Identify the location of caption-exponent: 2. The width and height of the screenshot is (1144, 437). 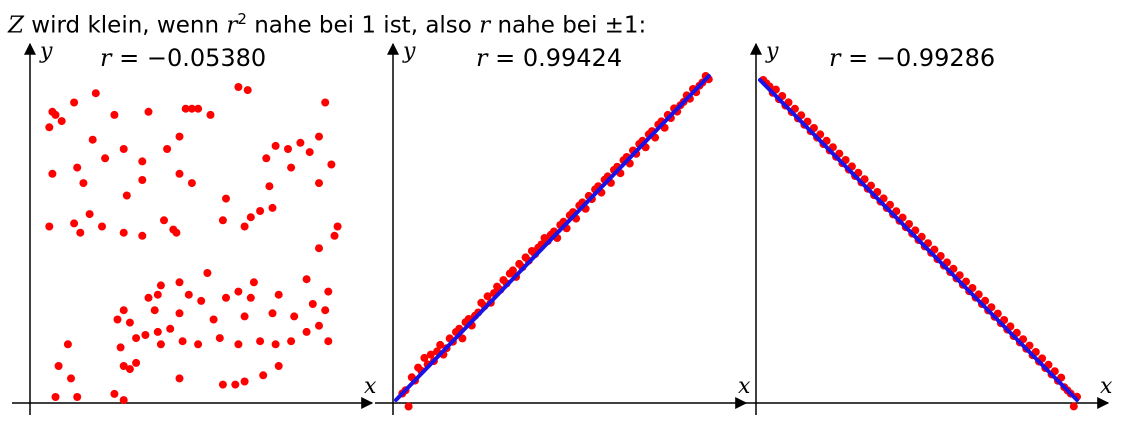
(242, 19).